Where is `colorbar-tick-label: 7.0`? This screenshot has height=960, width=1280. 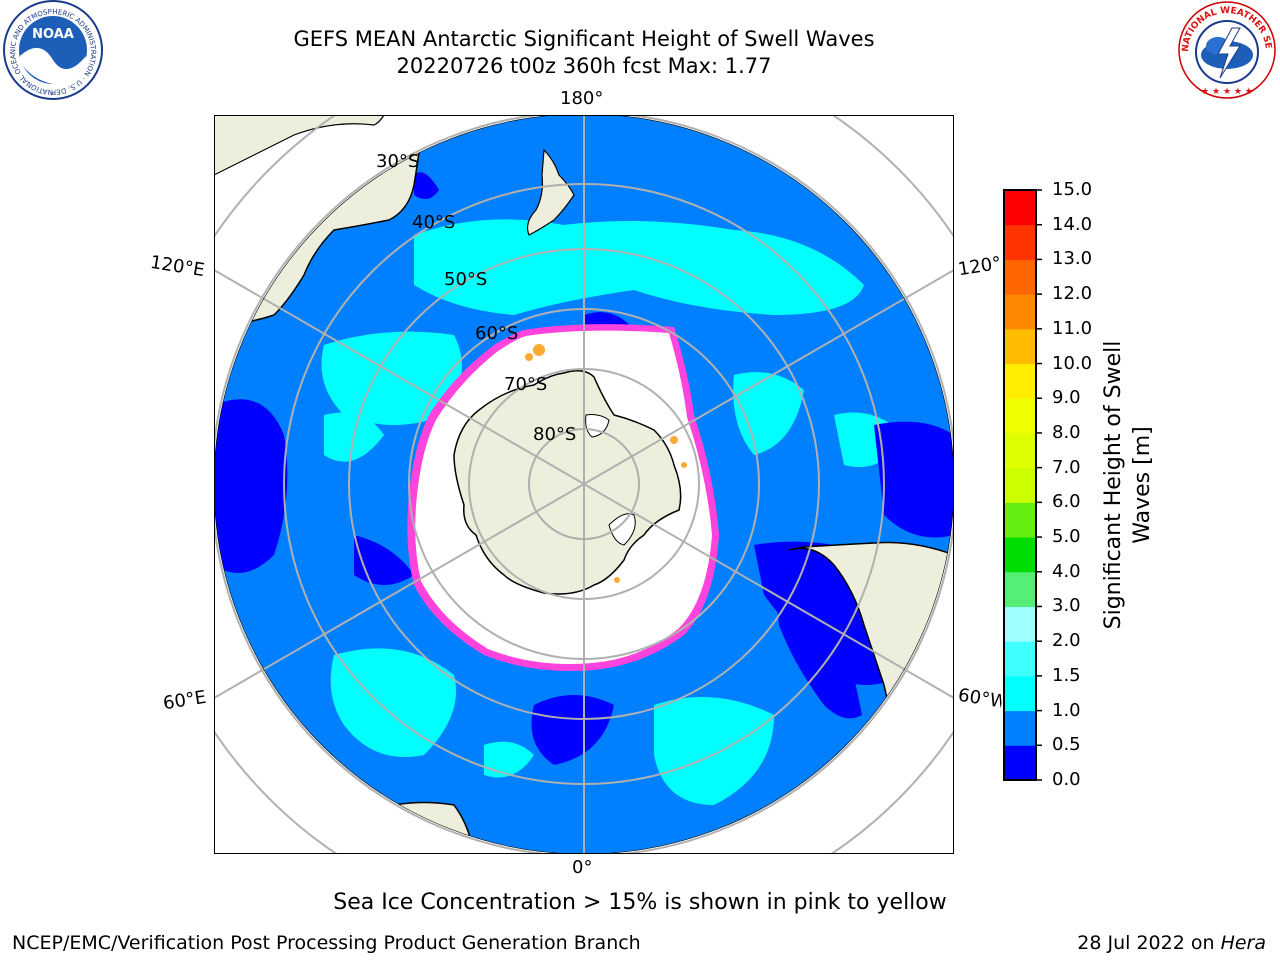
colorbar-tick-label: 7.0 is located at coordinates (1066, 467).